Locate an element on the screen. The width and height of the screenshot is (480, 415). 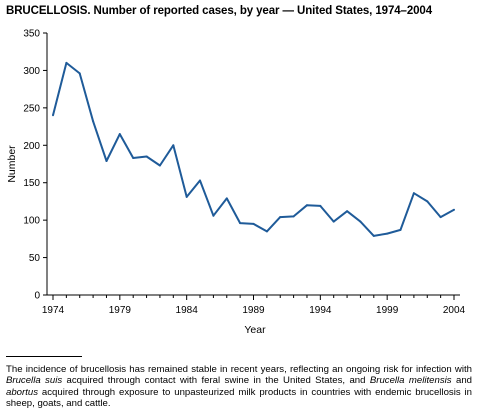
x-tick-label: 1989 is located at coordinates (253, 310).